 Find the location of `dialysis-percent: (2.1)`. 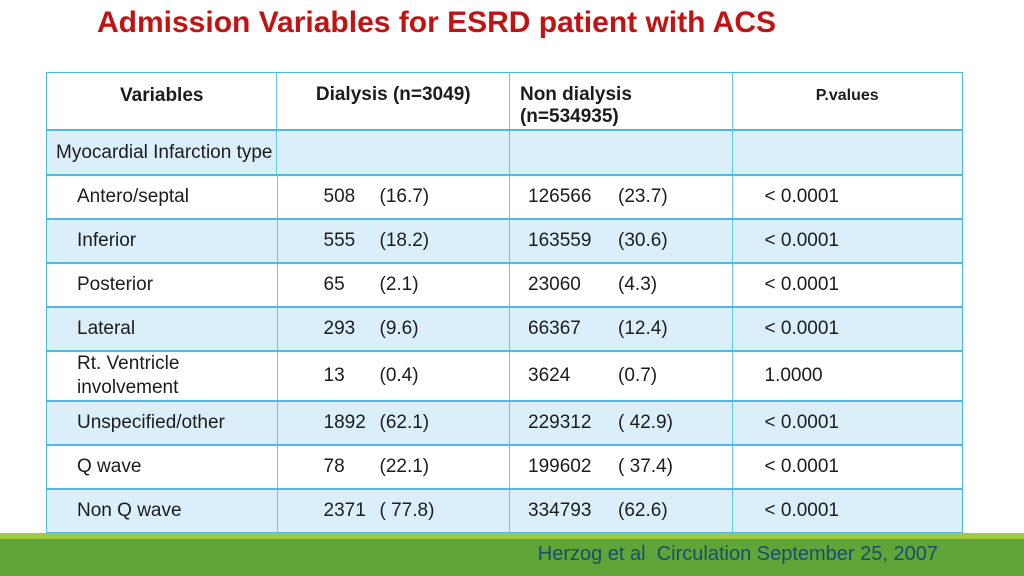

dialysis-percent: (2.1) is located at coordinates (399, 284).